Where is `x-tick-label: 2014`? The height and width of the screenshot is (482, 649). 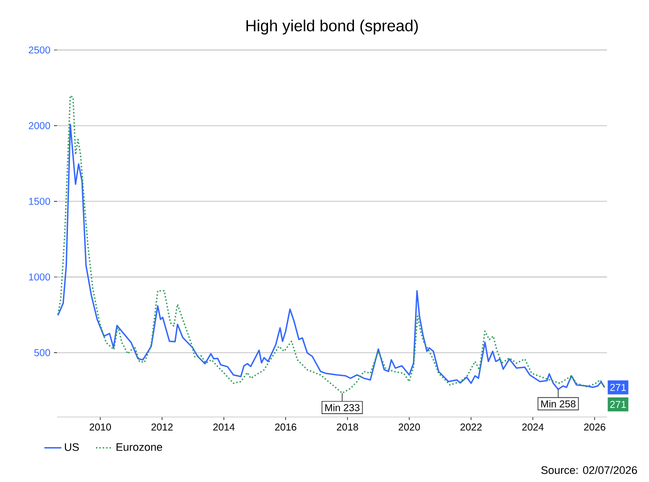 x-tick-label: 2014 is located at coordinates (224, 427).